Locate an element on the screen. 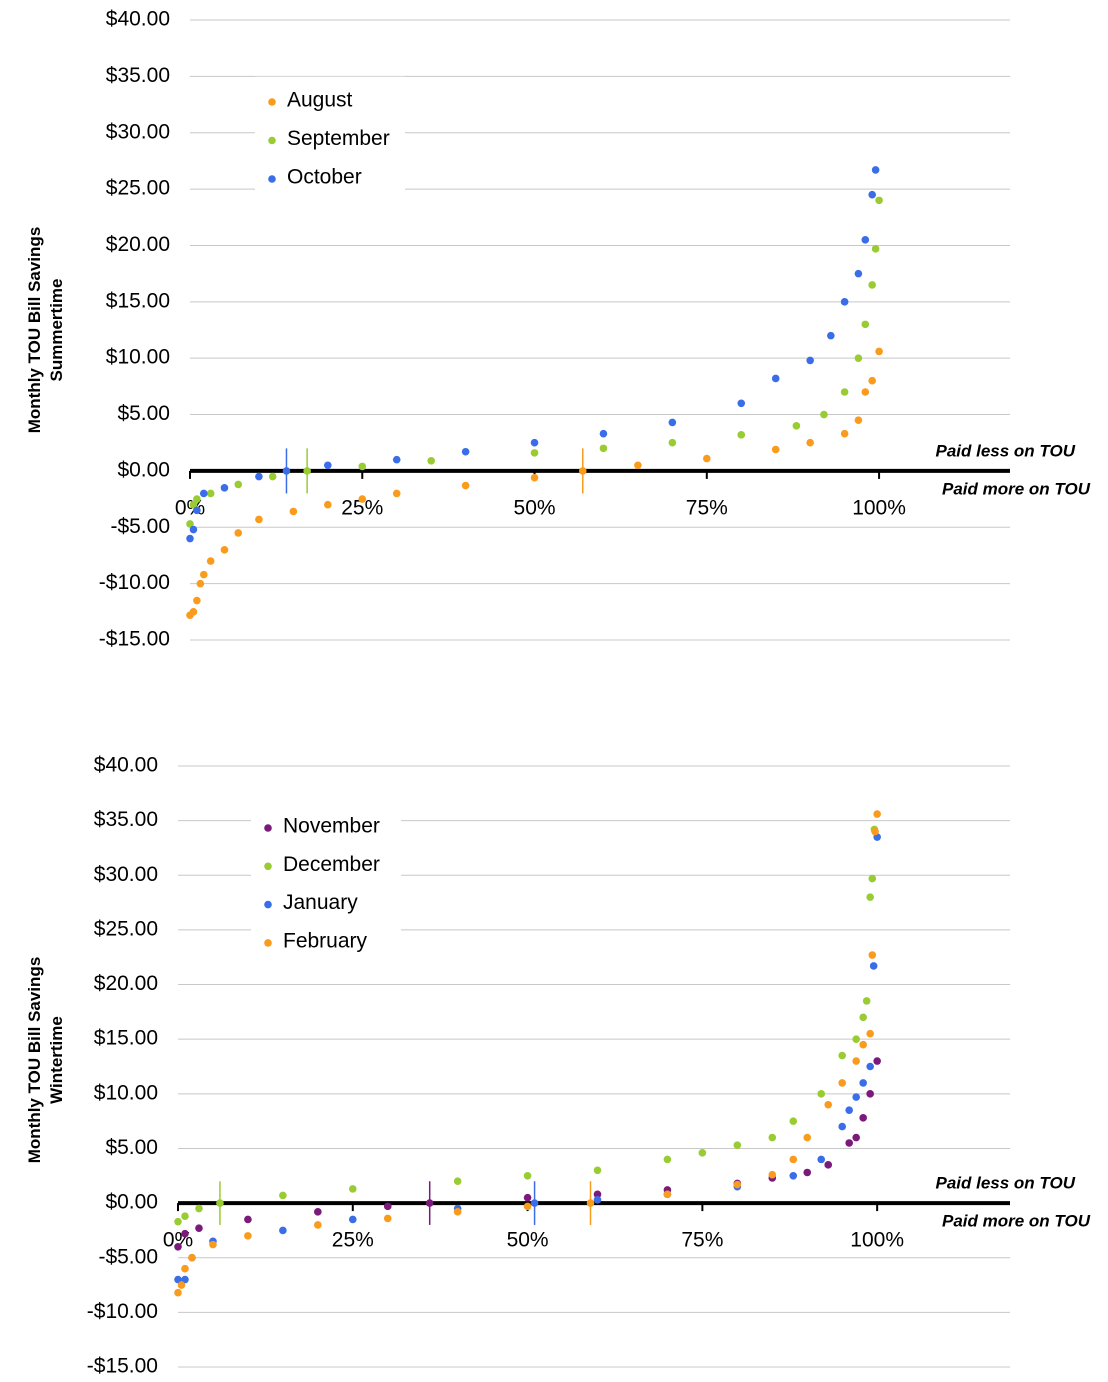 The height and width of the screenshot is (1382, 1108). y-tick-label: -$15.00 is located at coordinates (134, 639).